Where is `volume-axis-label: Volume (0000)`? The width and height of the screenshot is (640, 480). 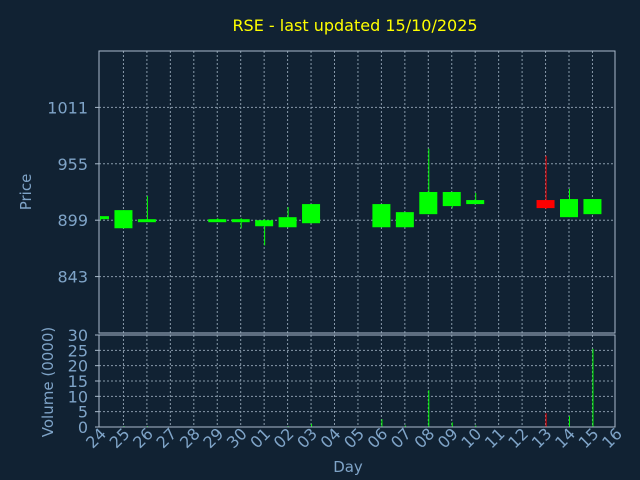
volume-axis-label: Volume (0000) is located at coordinates (48, 382).